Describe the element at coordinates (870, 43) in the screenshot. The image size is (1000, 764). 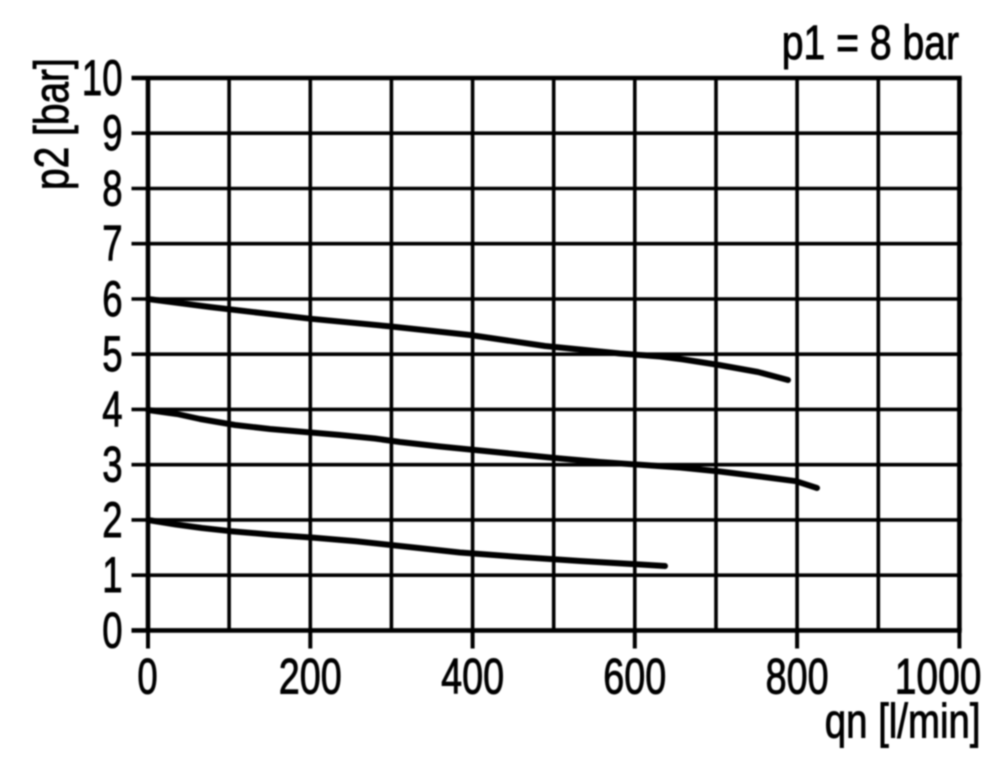
I see `svg-text: p1 = 8 bar` at that location.